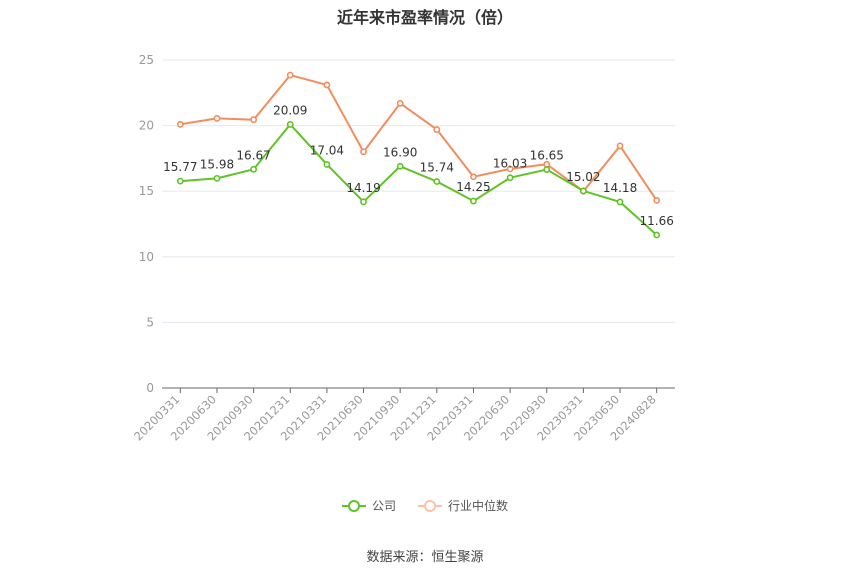 This screenshot has width=850, height=575. Describe the element at coordinates (146, 126) in the screenshot. I see `y-tick-label: 20` at that location.